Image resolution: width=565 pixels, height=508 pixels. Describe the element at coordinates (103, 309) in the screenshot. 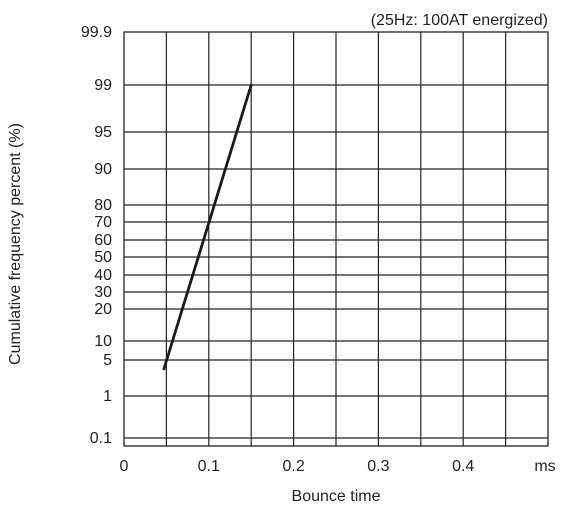

I see `y-tick-label: 20` at that location.